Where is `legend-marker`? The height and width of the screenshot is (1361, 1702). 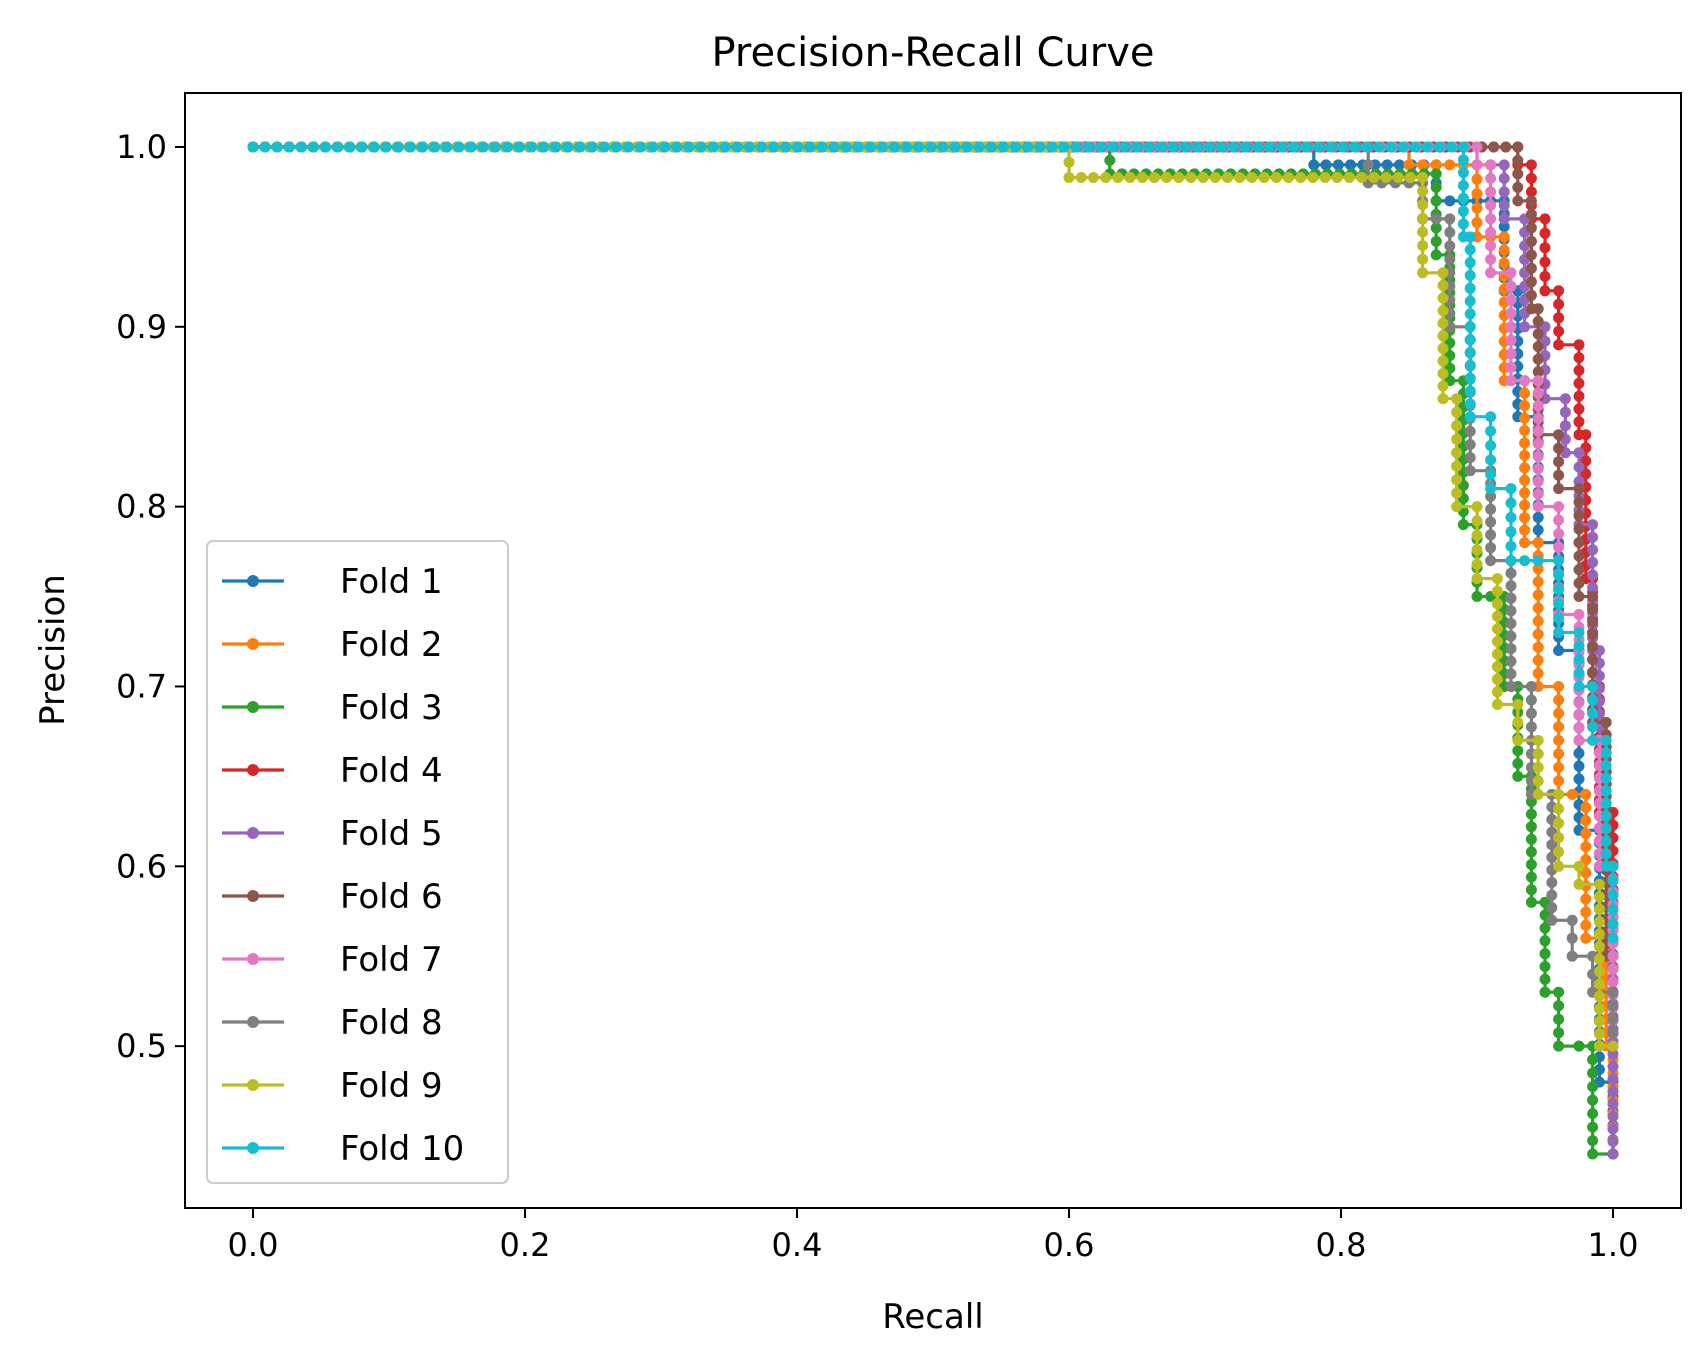 legend-marker is located at coordinates (253, 1022).